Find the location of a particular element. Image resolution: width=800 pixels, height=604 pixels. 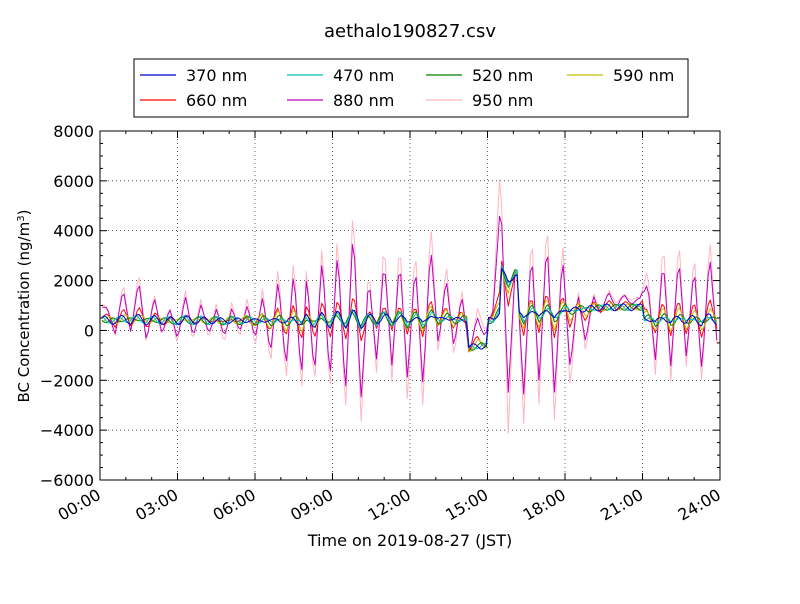

legend-frame is located at coordinates (411, 88).